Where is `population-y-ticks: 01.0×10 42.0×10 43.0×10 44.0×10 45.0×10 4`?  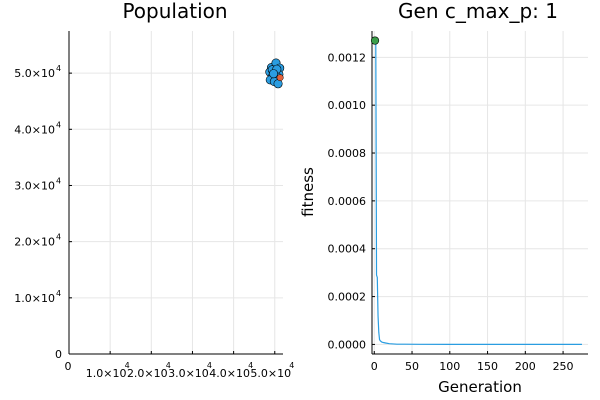 population-y-ticks: 01.0×10 42.0×10 43.0×10 44.0×10 45.0×10 4 is located at coordinates (43, 212).